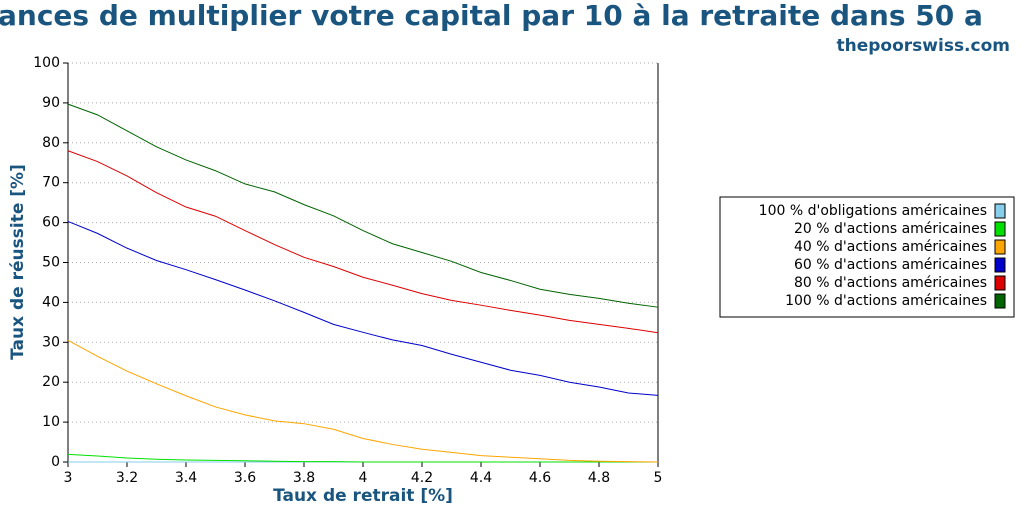 The width and height of the screenshot is (1024, 516). Describe the element at coordinates (540, 478) in the screenshot. I see `x-tick-label: 4.6` at that location.